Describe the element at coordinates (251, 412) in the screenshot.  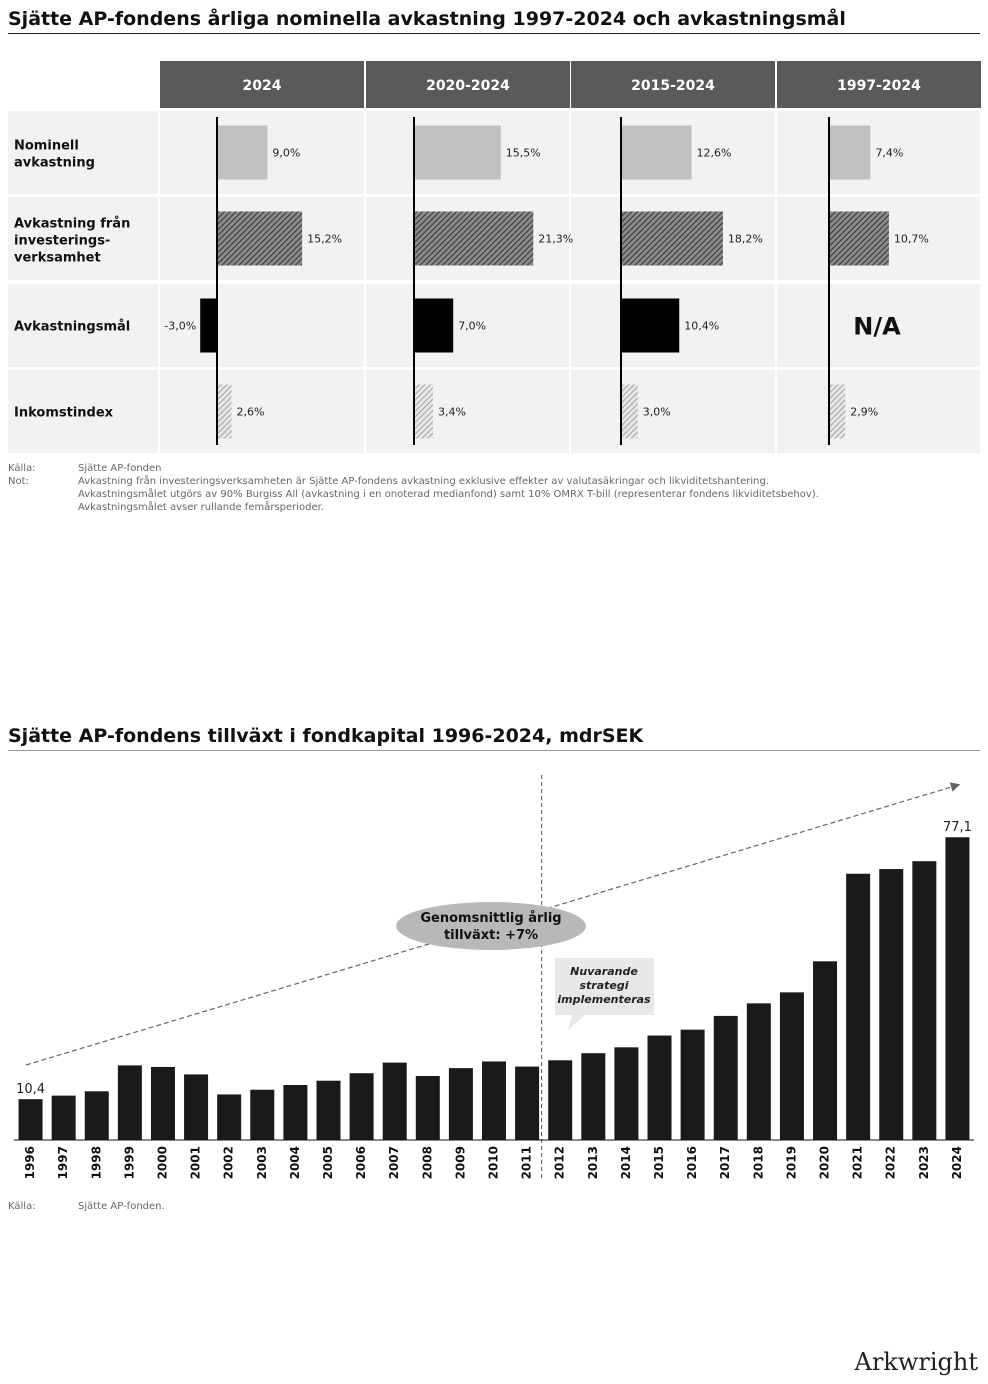
I see `data-label: 2,6%` at that location.